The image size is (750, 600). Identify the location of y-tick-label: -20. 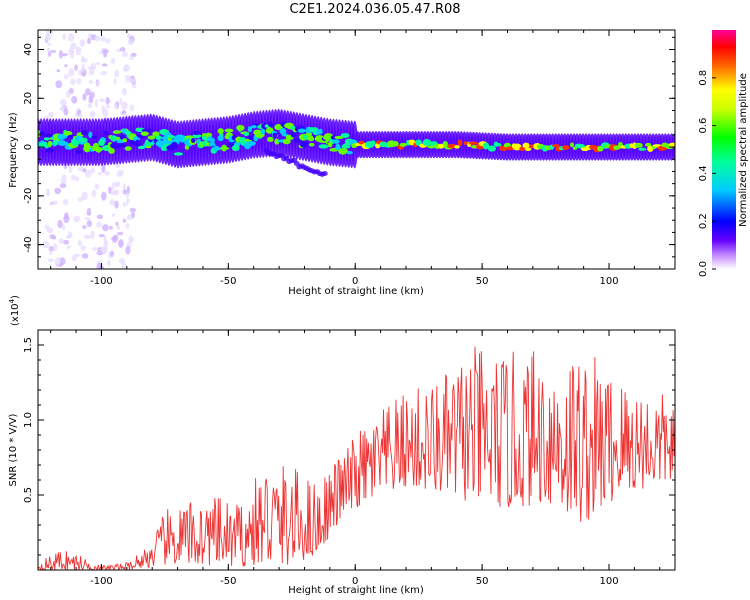
(28, 196).